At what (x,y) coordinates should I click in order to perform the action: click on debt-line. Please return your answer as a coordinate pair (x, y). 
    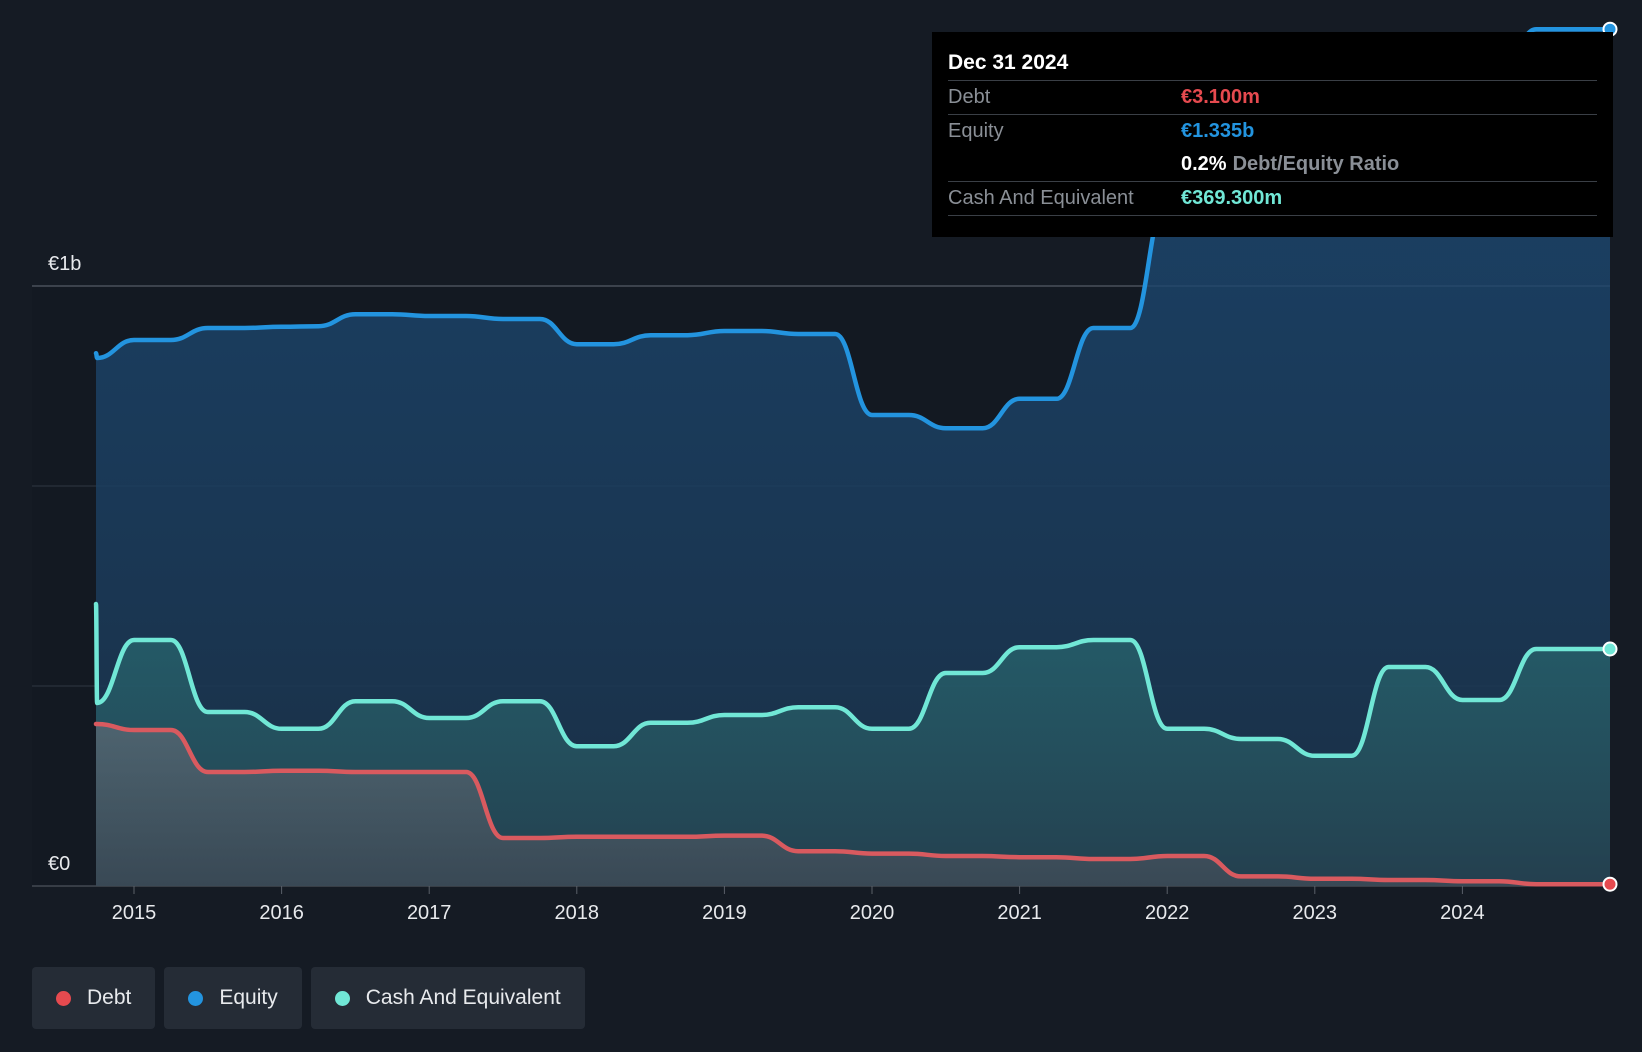
    Looking at the image, I should click on (853, 804).